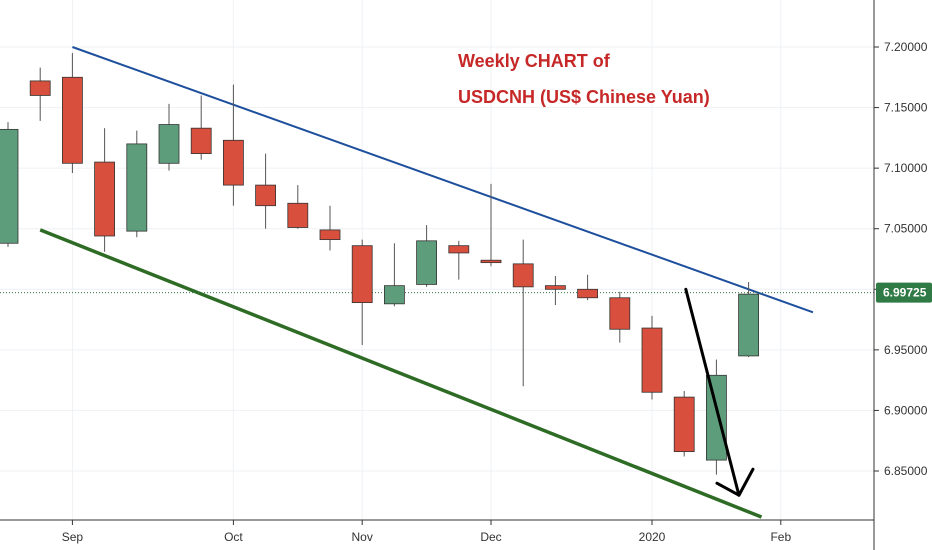  Describe the element at coordinates (780, 537) in the screenshot. I see `x-tick-label: Feb` at that location.